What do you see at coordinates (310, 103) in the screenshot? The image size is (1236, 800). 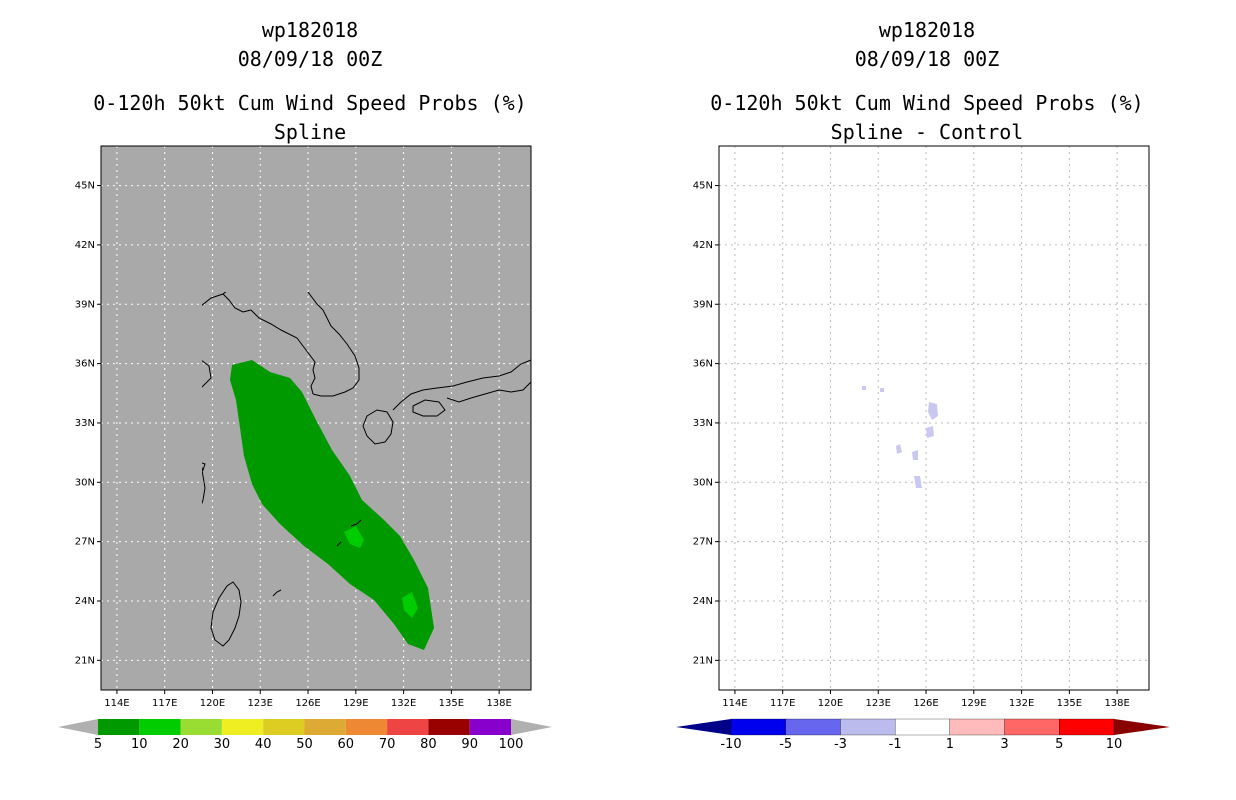 I see `left-product-title: 0-120h 50kt Cum Wind Speed Probs (%)` at bounding box center [310, 103].